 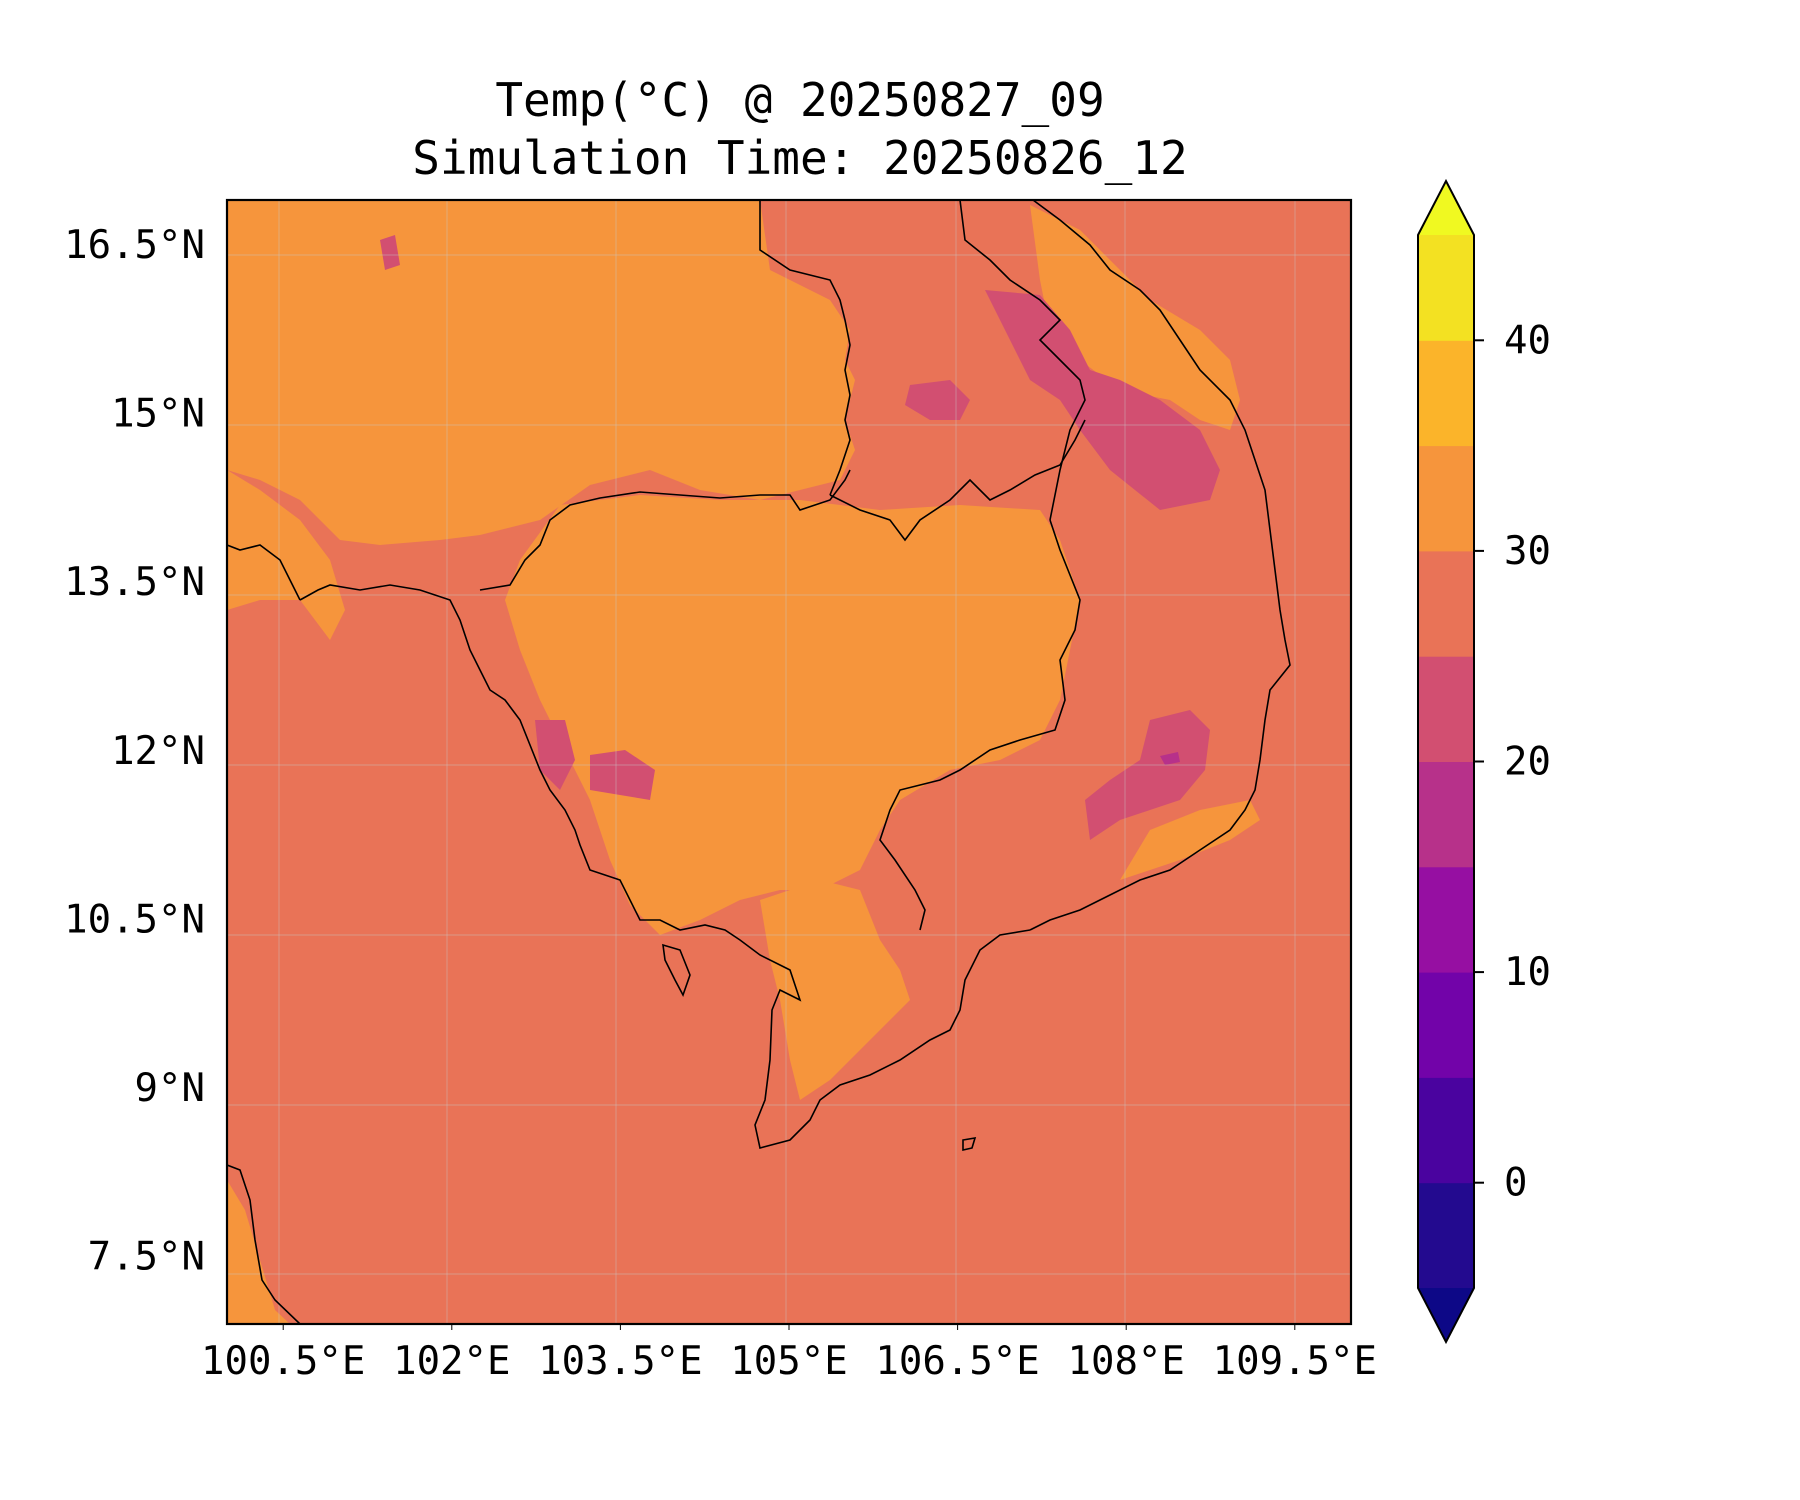 I want to click on contour-cool-cardamom, so click(x=555, y=755).